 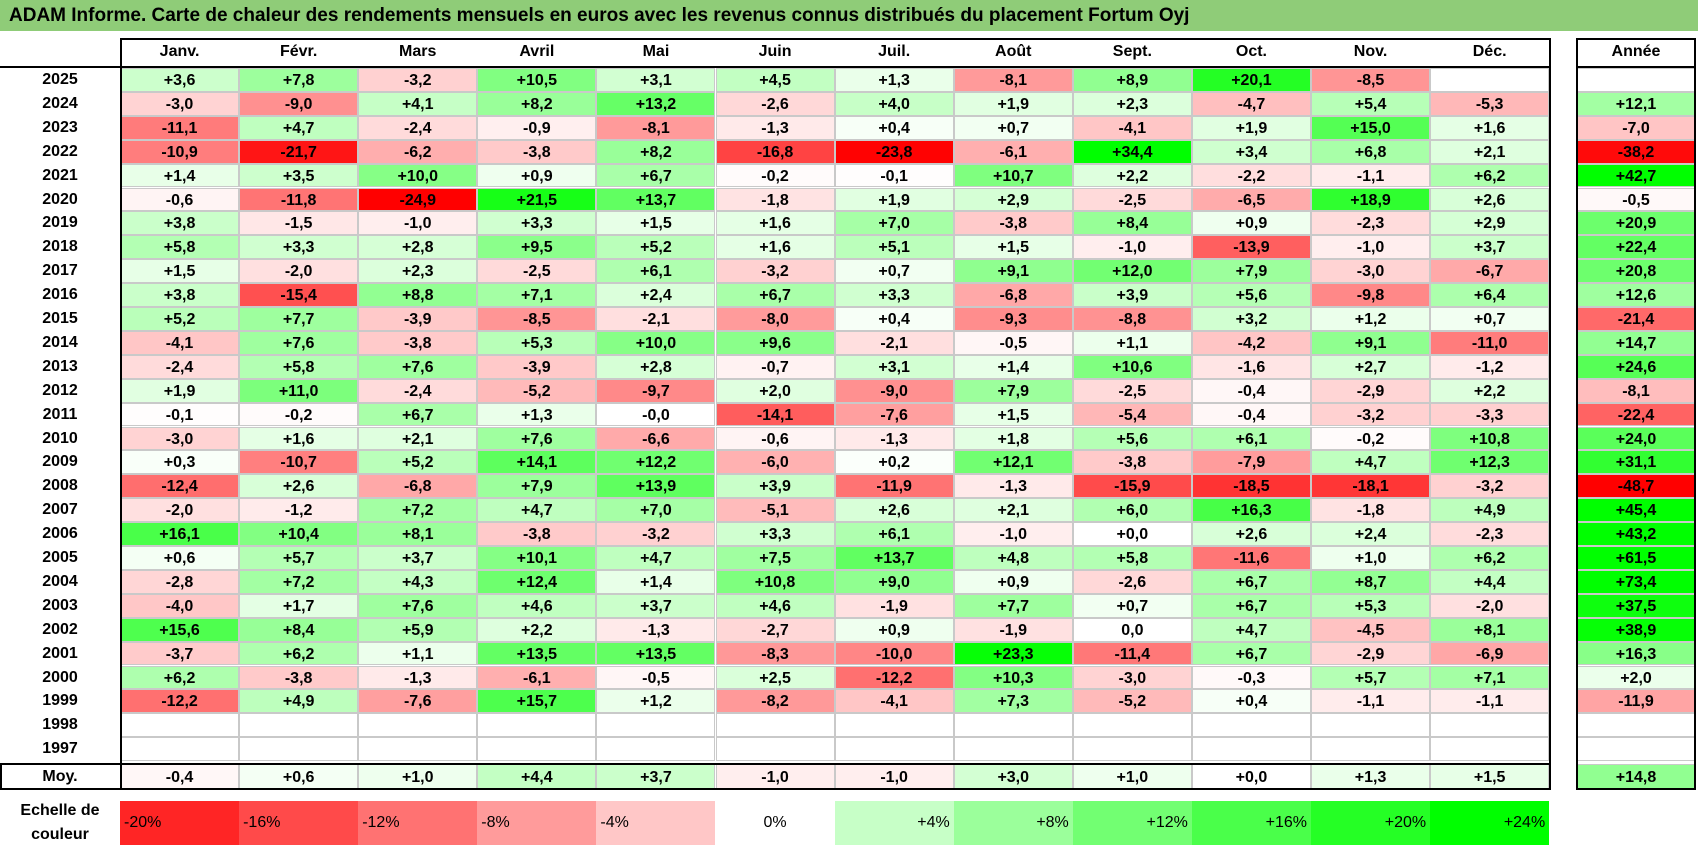 I want to click on heatmap-cell: +4,1, so click(x=418, y=103).